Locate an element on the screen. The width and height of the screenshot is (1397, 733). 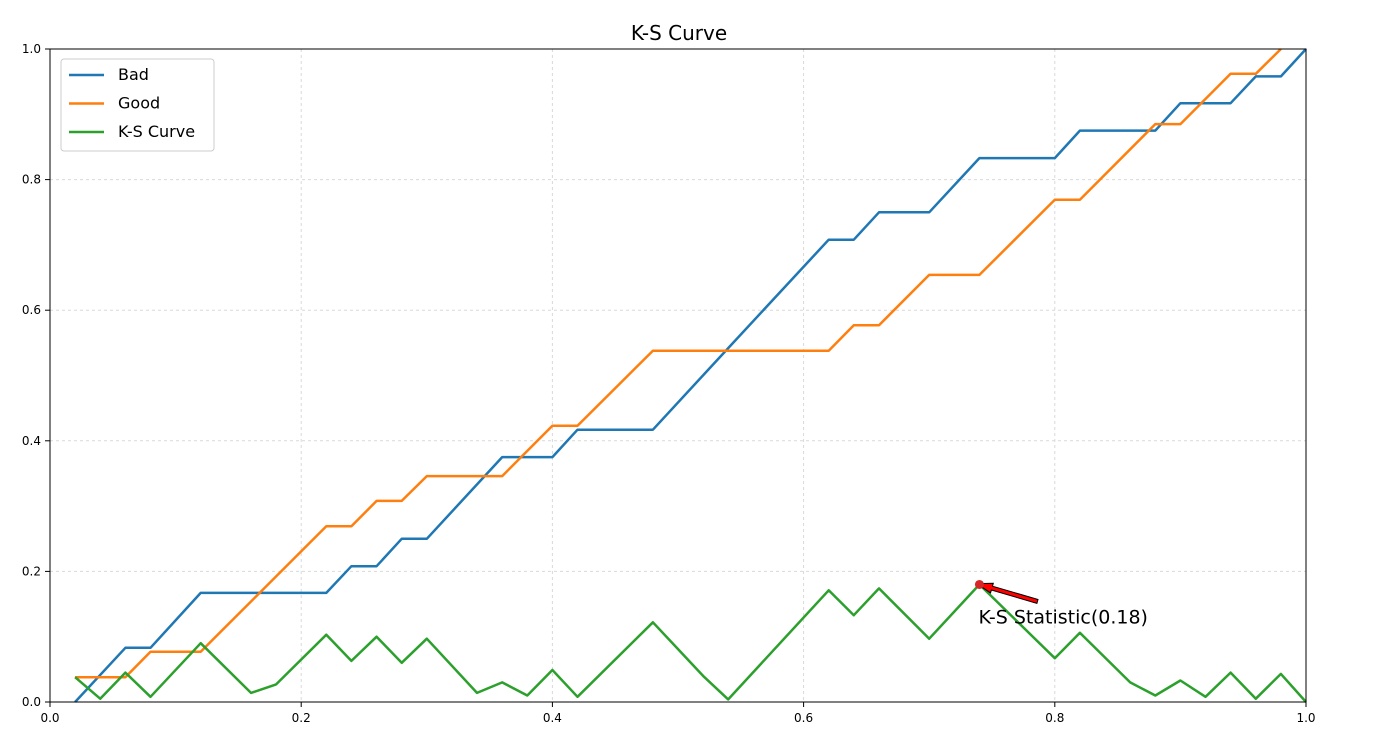
legend-label: K-S Curve is located at coordinates (156, 131).